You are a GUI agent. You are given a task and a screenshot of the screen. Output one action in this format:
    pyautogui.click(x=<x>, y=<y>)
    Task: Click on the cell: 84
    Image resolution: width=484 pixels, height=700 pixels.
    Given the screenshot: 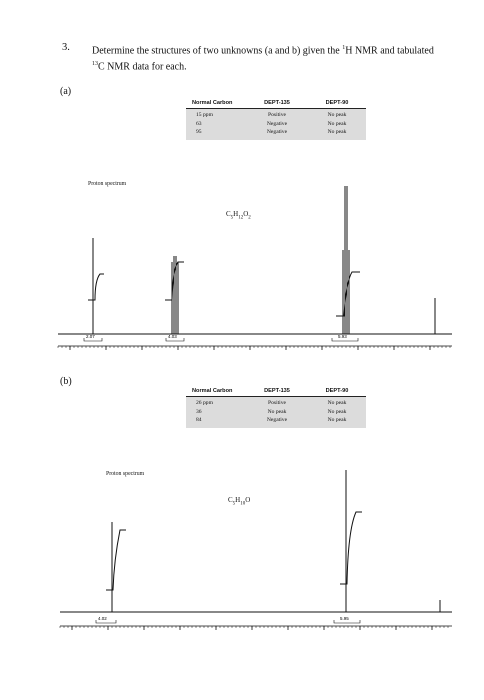 What is the action you would take?
    pyautogui.click(x=199, y=420)
    